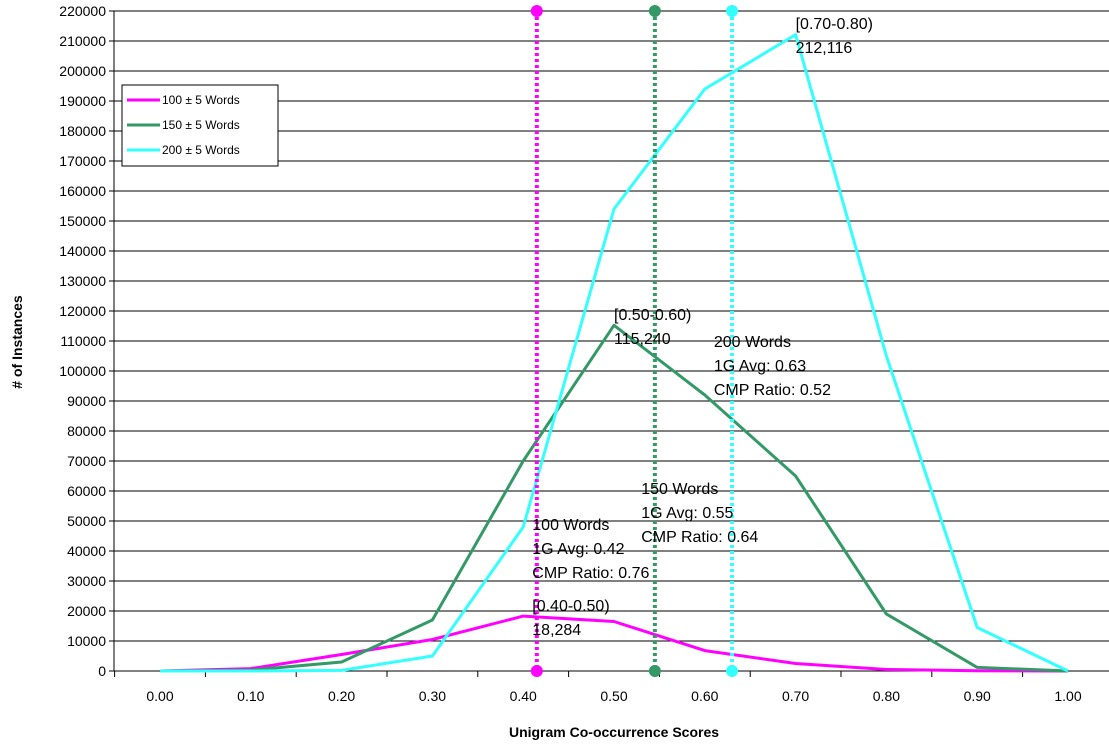 This screenshot has width=1109, height=744. I want to click on y-tick-label: 200000, so click(82, 71).